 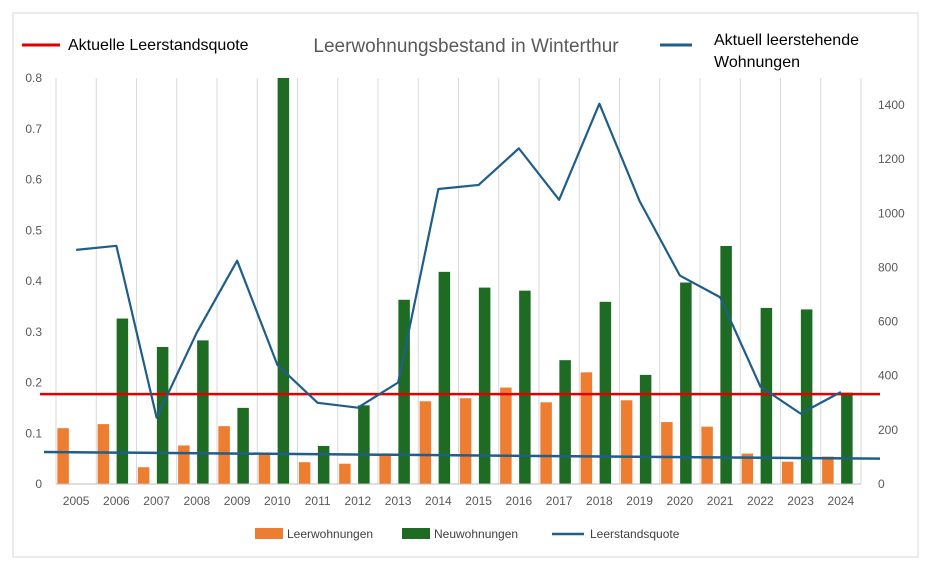 I want to click on y-left-tick-label: 0.2, so click(x=33, y=383).